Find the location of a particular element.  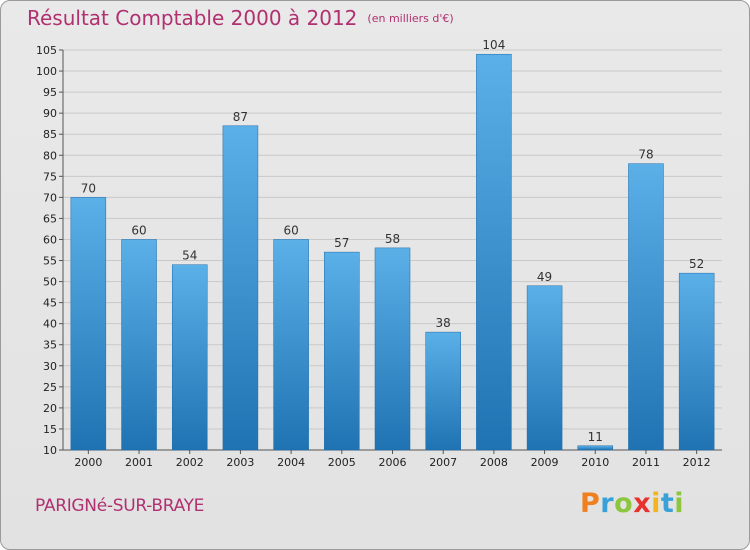

commune-name: PARIGNé-SUR-BRAYE is located at coordinates (120, 506).